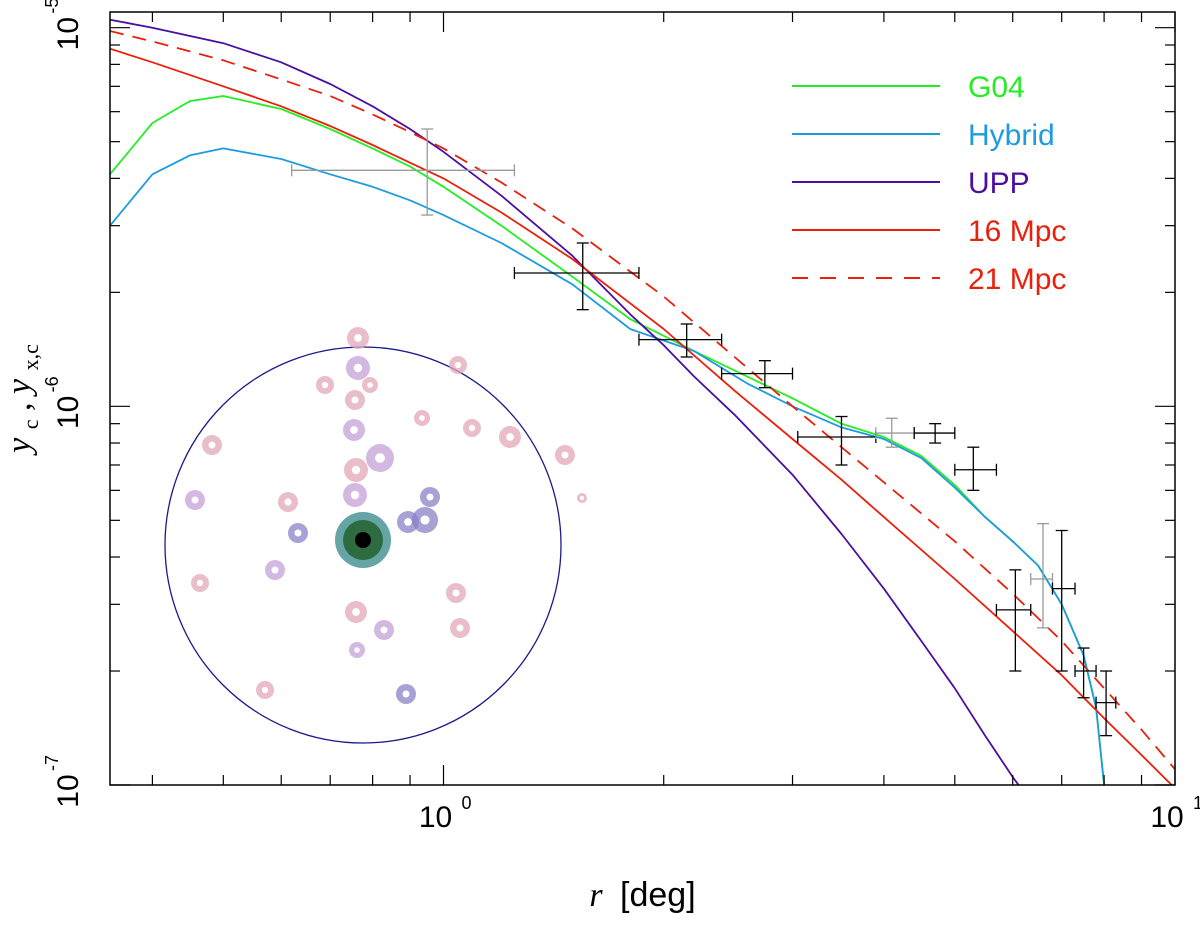 The image size is (1200, 926). I want to click on y-axis-label: y c , y x,c, so click(23, 400).